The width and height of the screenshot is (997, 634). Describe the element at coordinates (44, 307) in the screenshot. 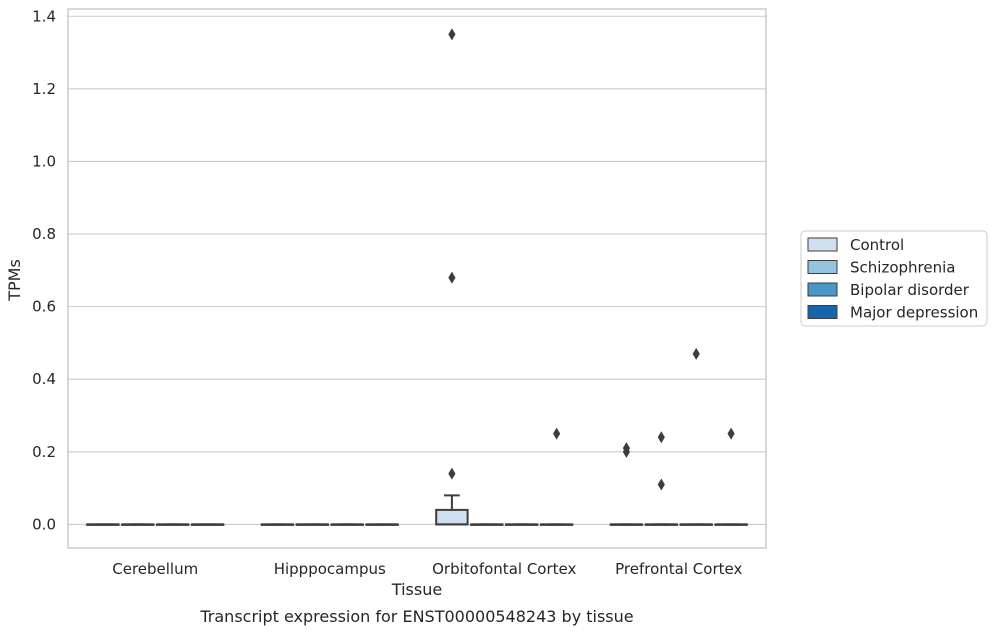

I see `y-tick-label: 0.6` at that location.